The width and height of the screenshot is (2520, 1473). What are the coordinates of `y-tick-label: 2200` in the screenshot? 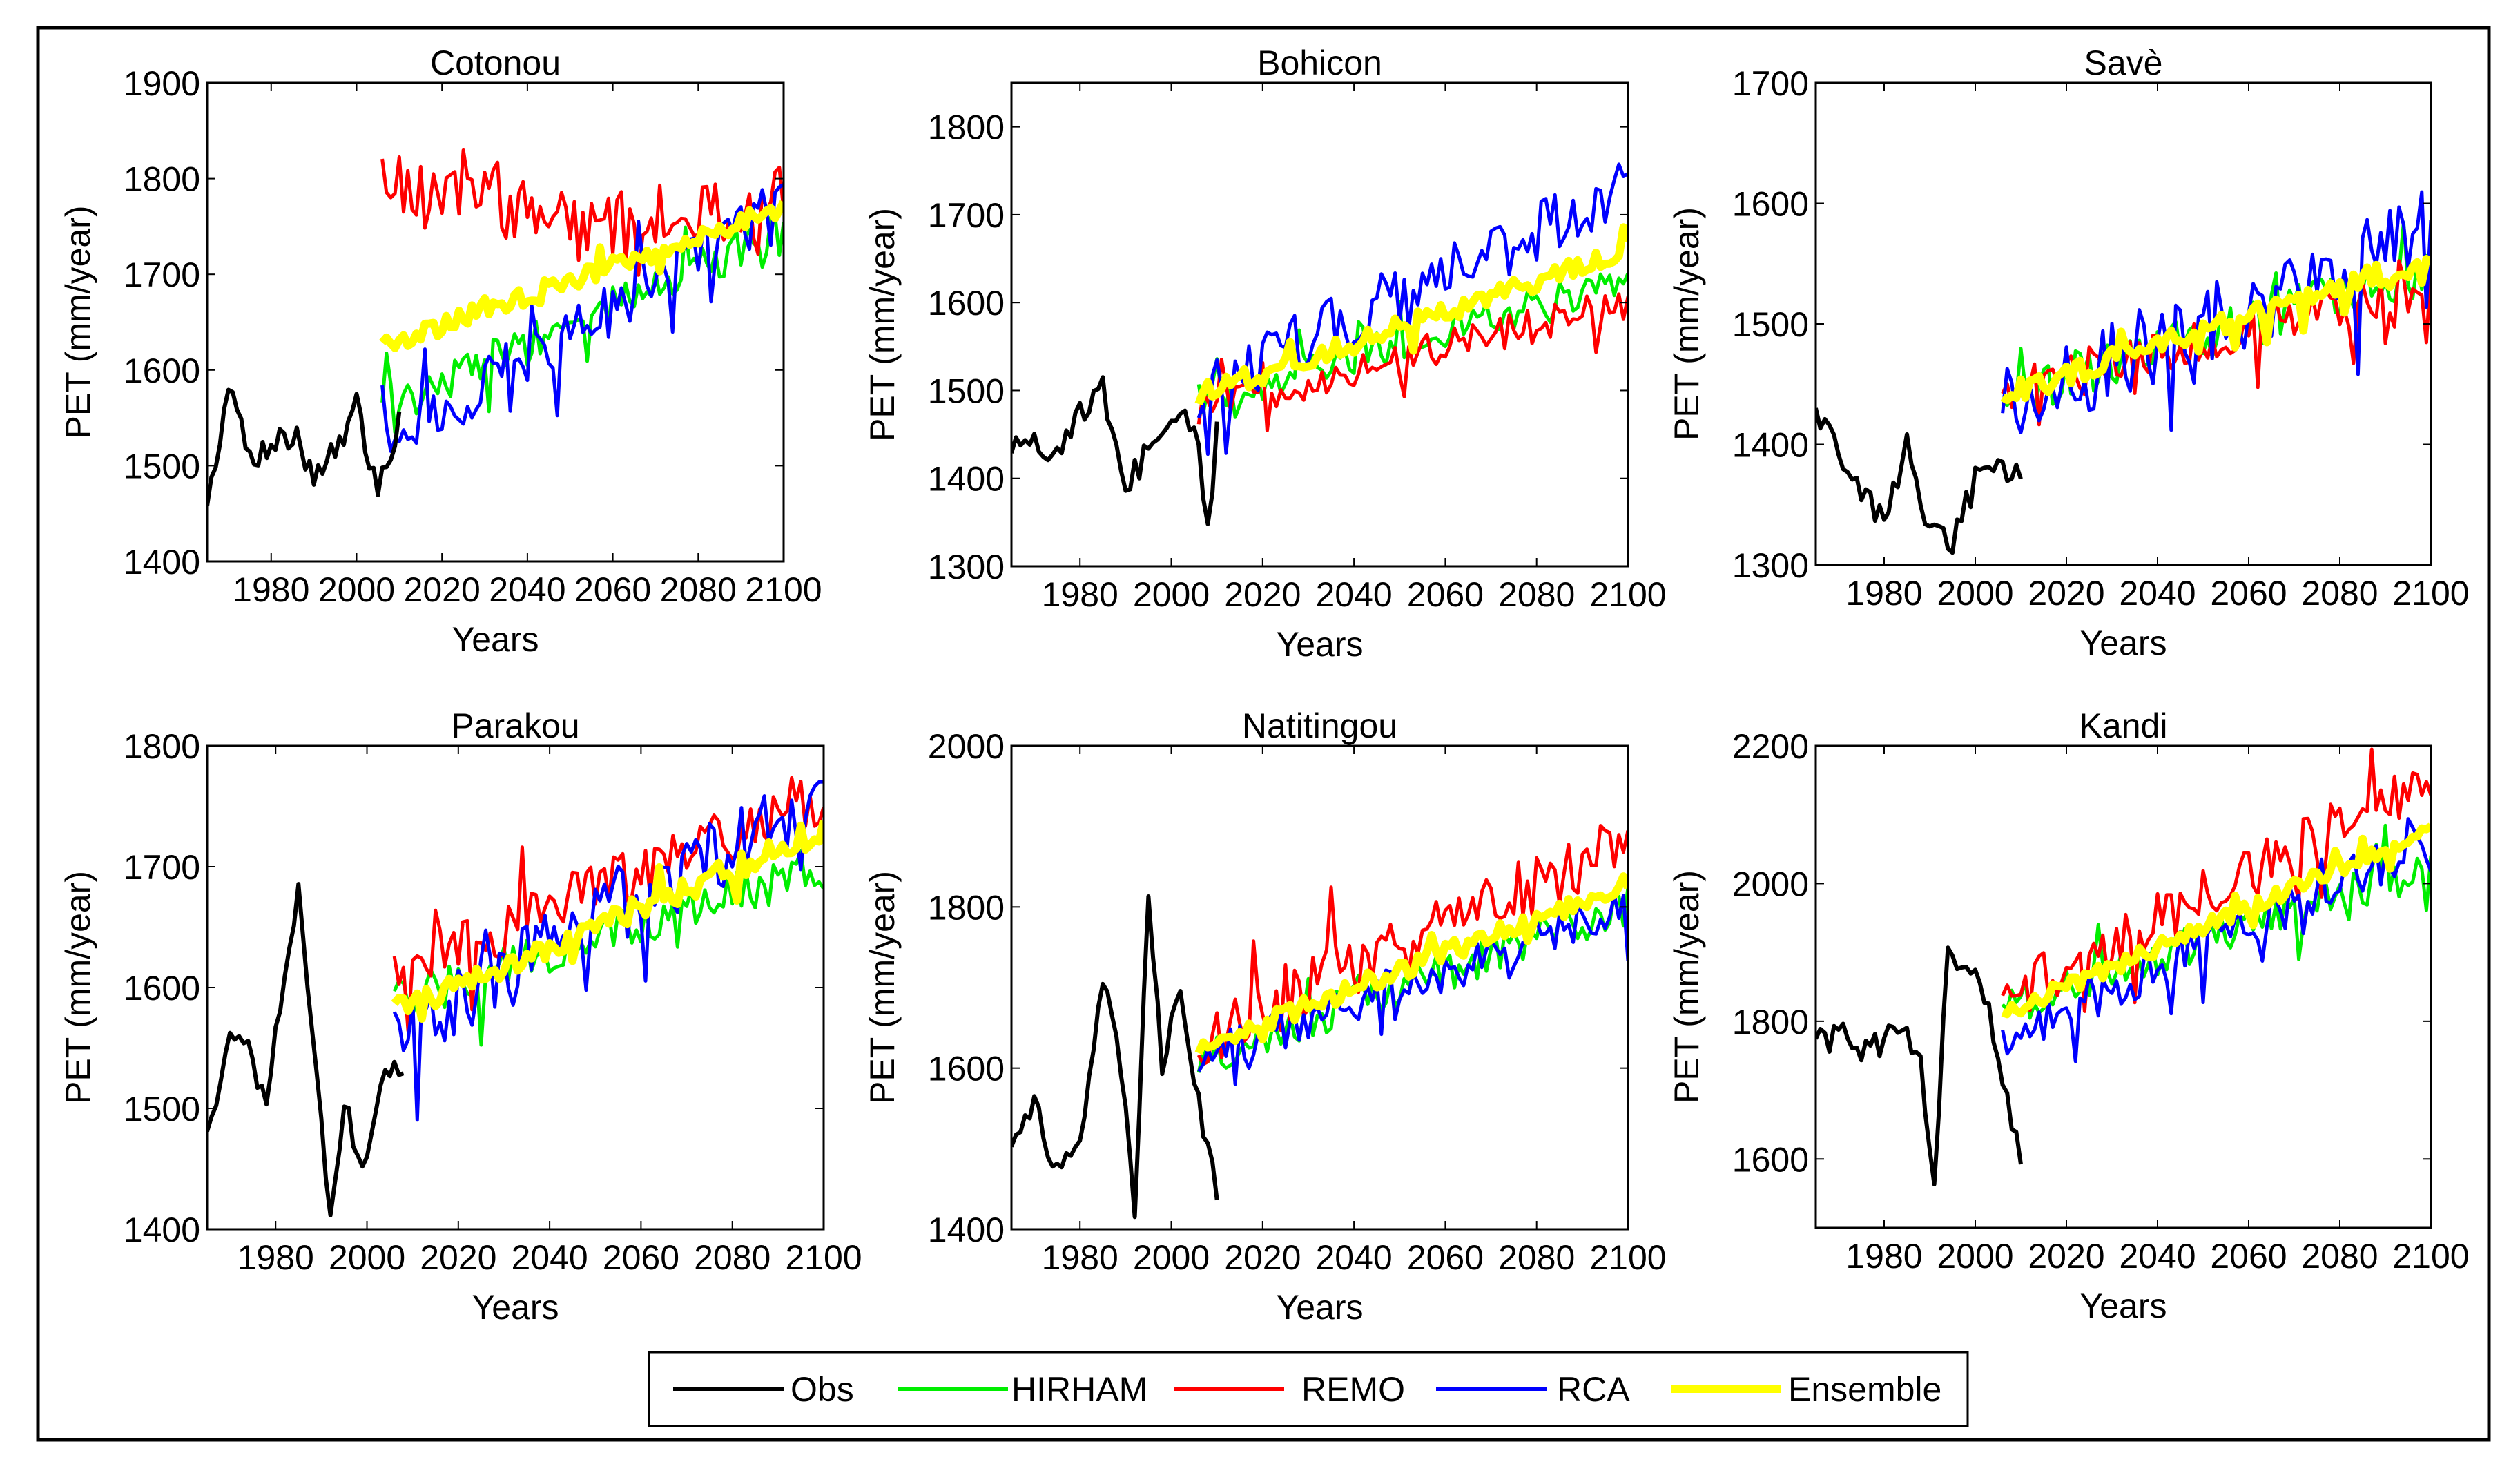 It's located at (1770, 746).